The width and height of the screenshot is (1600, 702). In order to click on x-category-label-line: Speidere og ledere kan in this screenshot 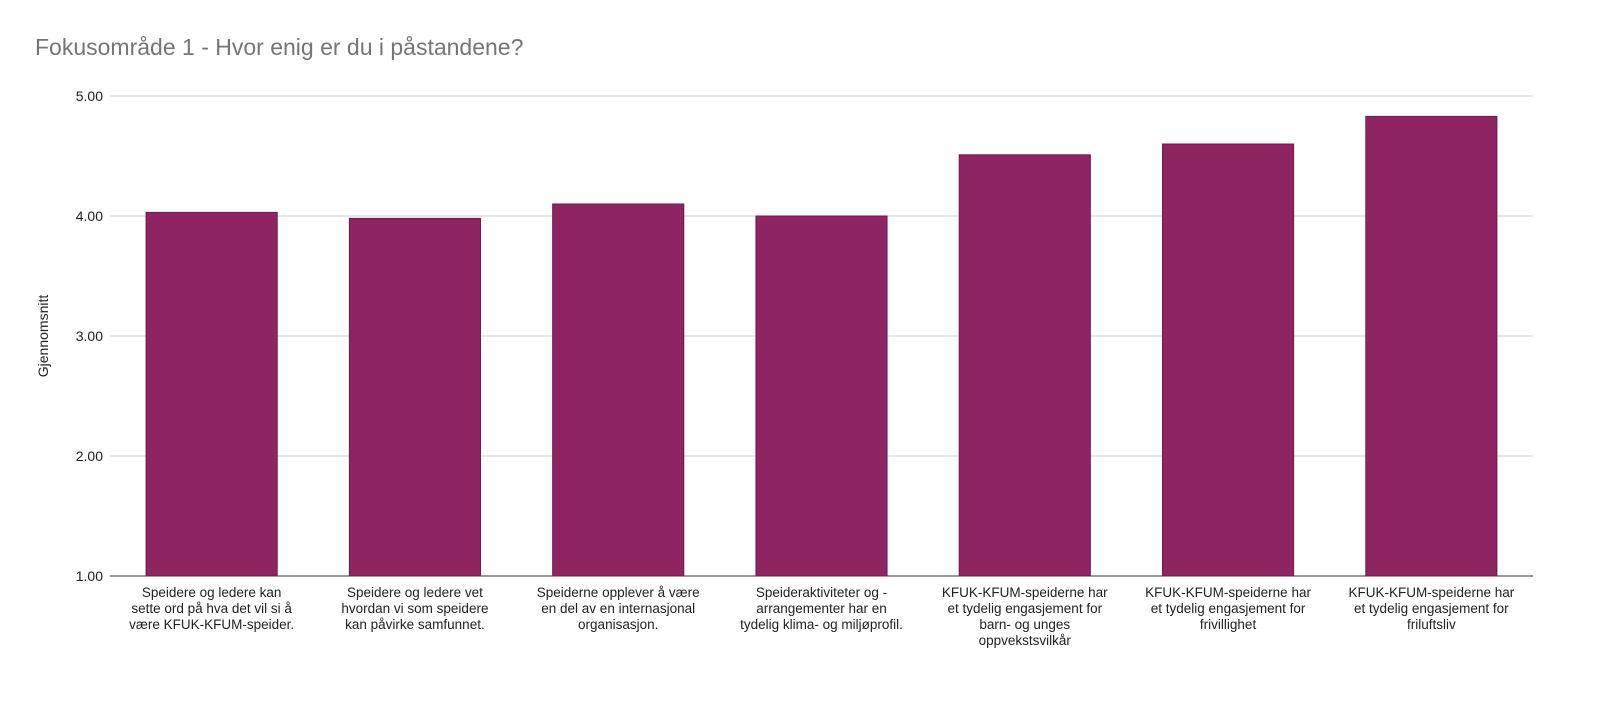, I will do `click(211, 592)`.